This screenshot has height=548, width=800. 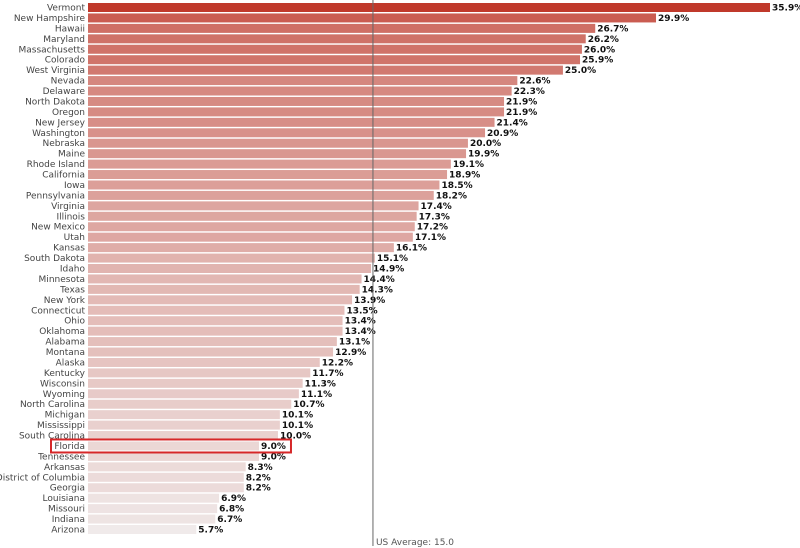 What do you see at coordinates (278, 143) in the screenshot?
I see `bar-nebraska` at bounding box center [278, 143].